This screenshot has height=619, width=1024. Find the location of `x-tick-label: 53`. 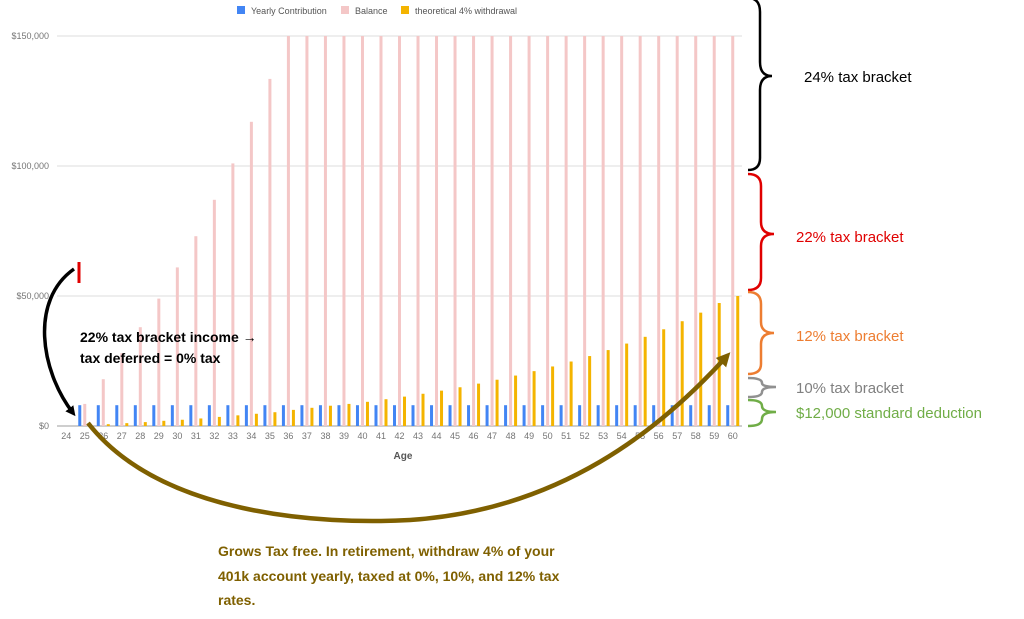

x-tick-label: 53 is located at coordinates (603, 436).